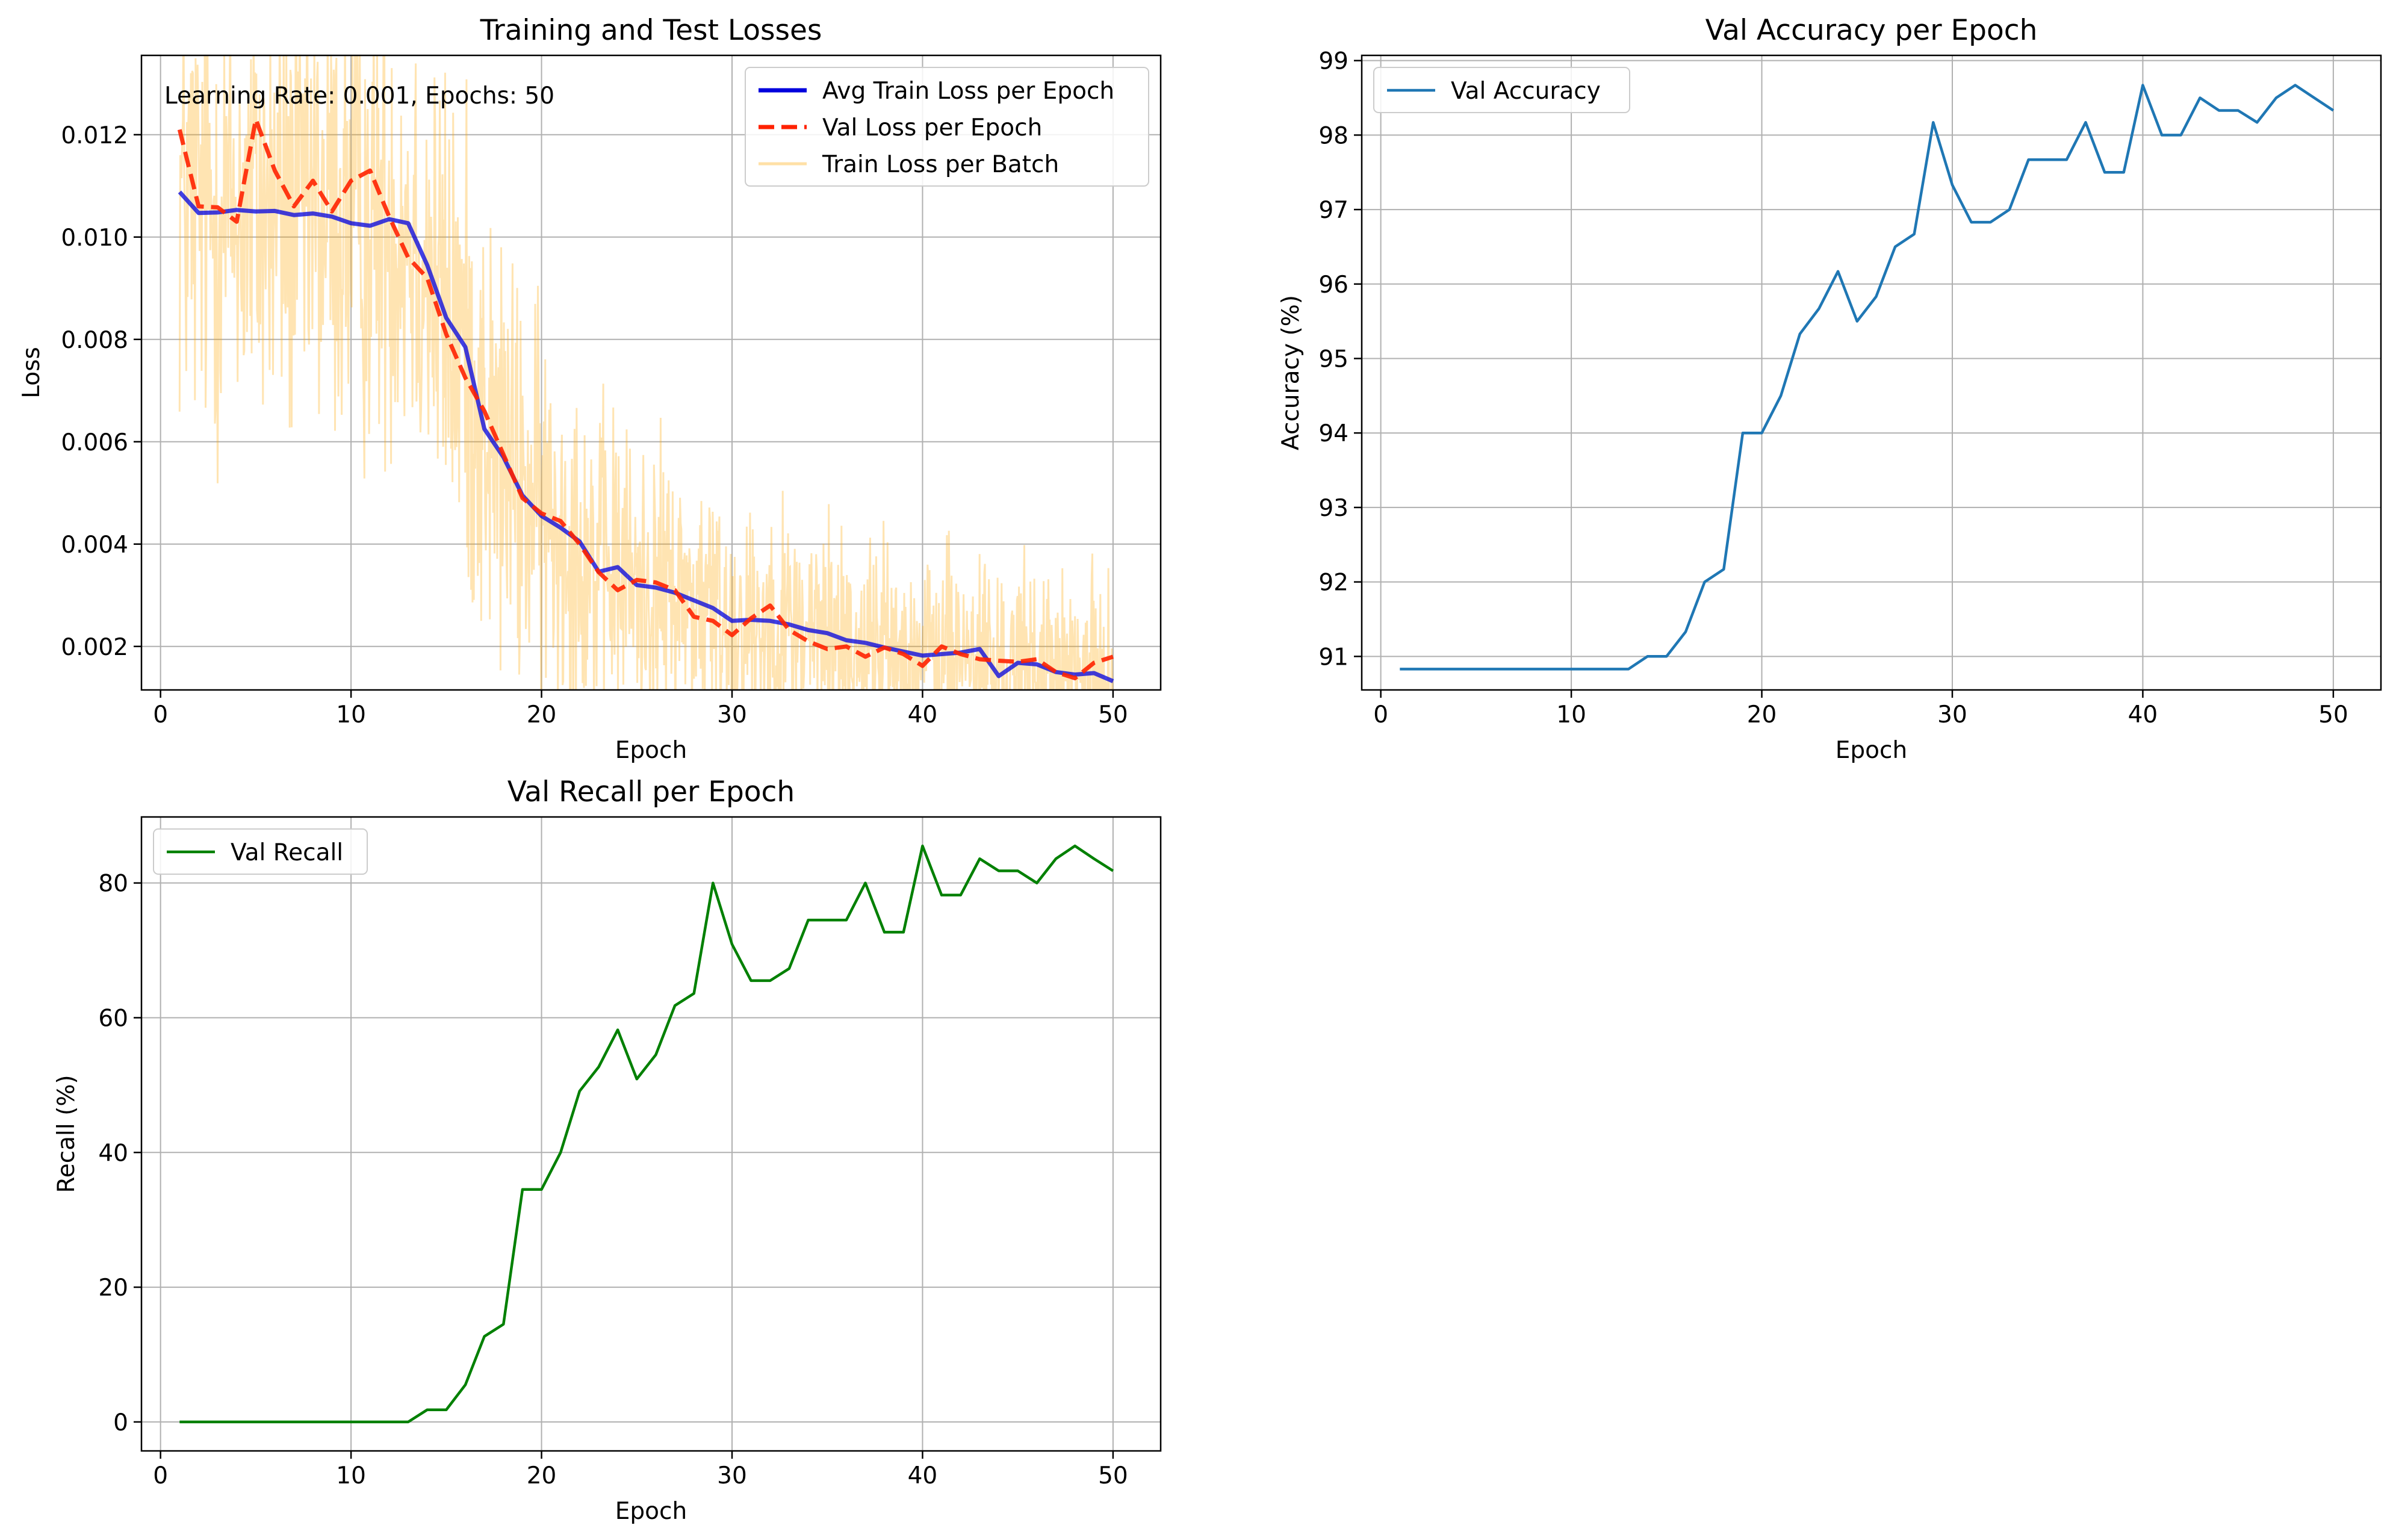 This screenshot has height=1540, width=2399. Describe the element at coordinates (94, 135) in the screenshot. I see `y-tick-label: 0.012` at that location.